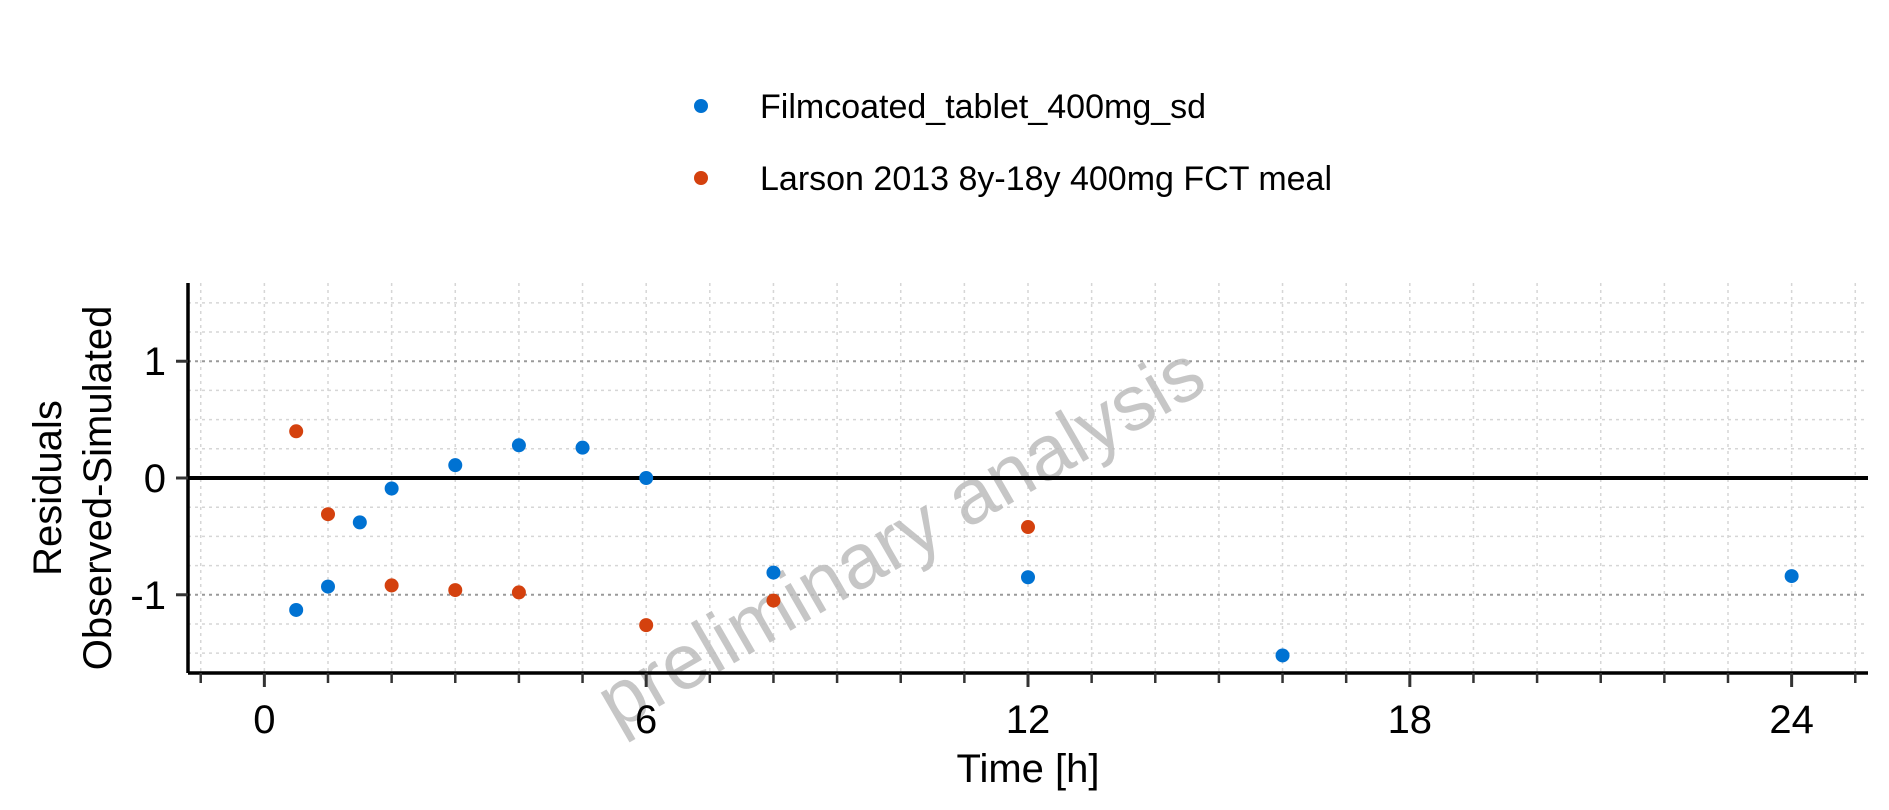 The height and width of the screenshot is (810, 1889). I want to click on y-tick-label: 1, so click(155, 362).